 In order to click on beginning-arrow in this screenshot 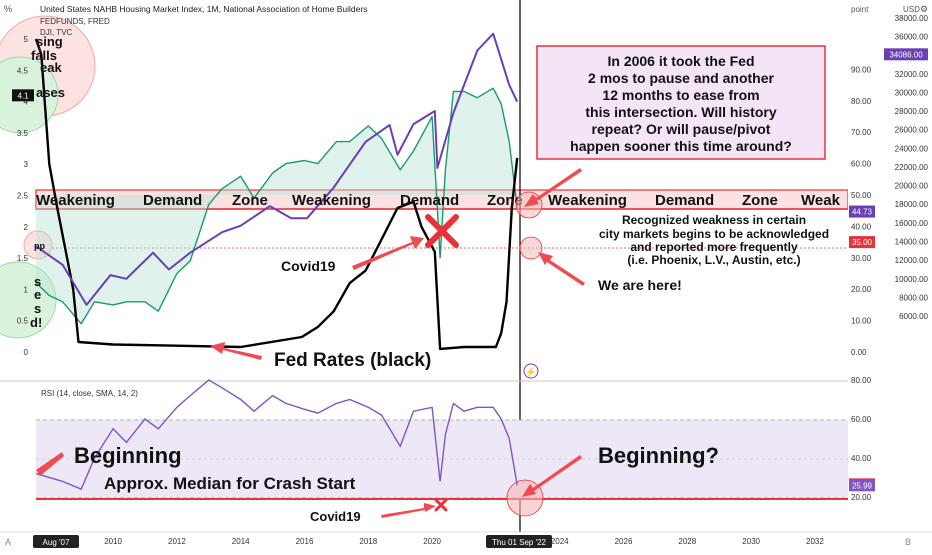, I will do `click(552, 476)`.